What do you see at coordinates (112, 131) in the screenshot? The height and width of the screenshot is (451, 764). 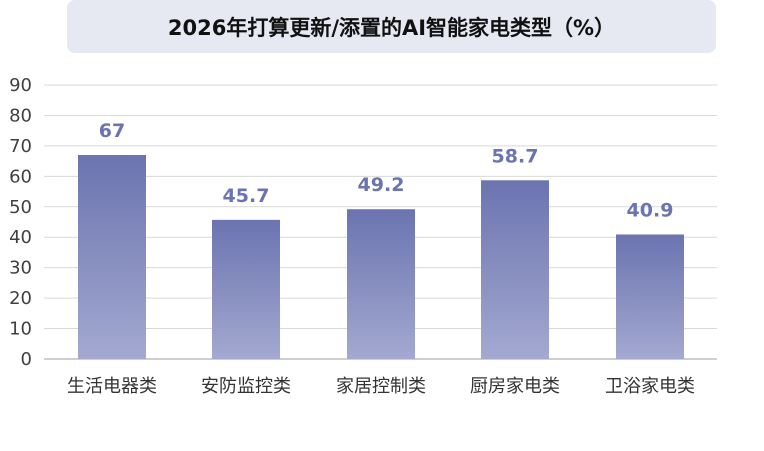 I see `data-label: 67` at bounding box center [112, 131].